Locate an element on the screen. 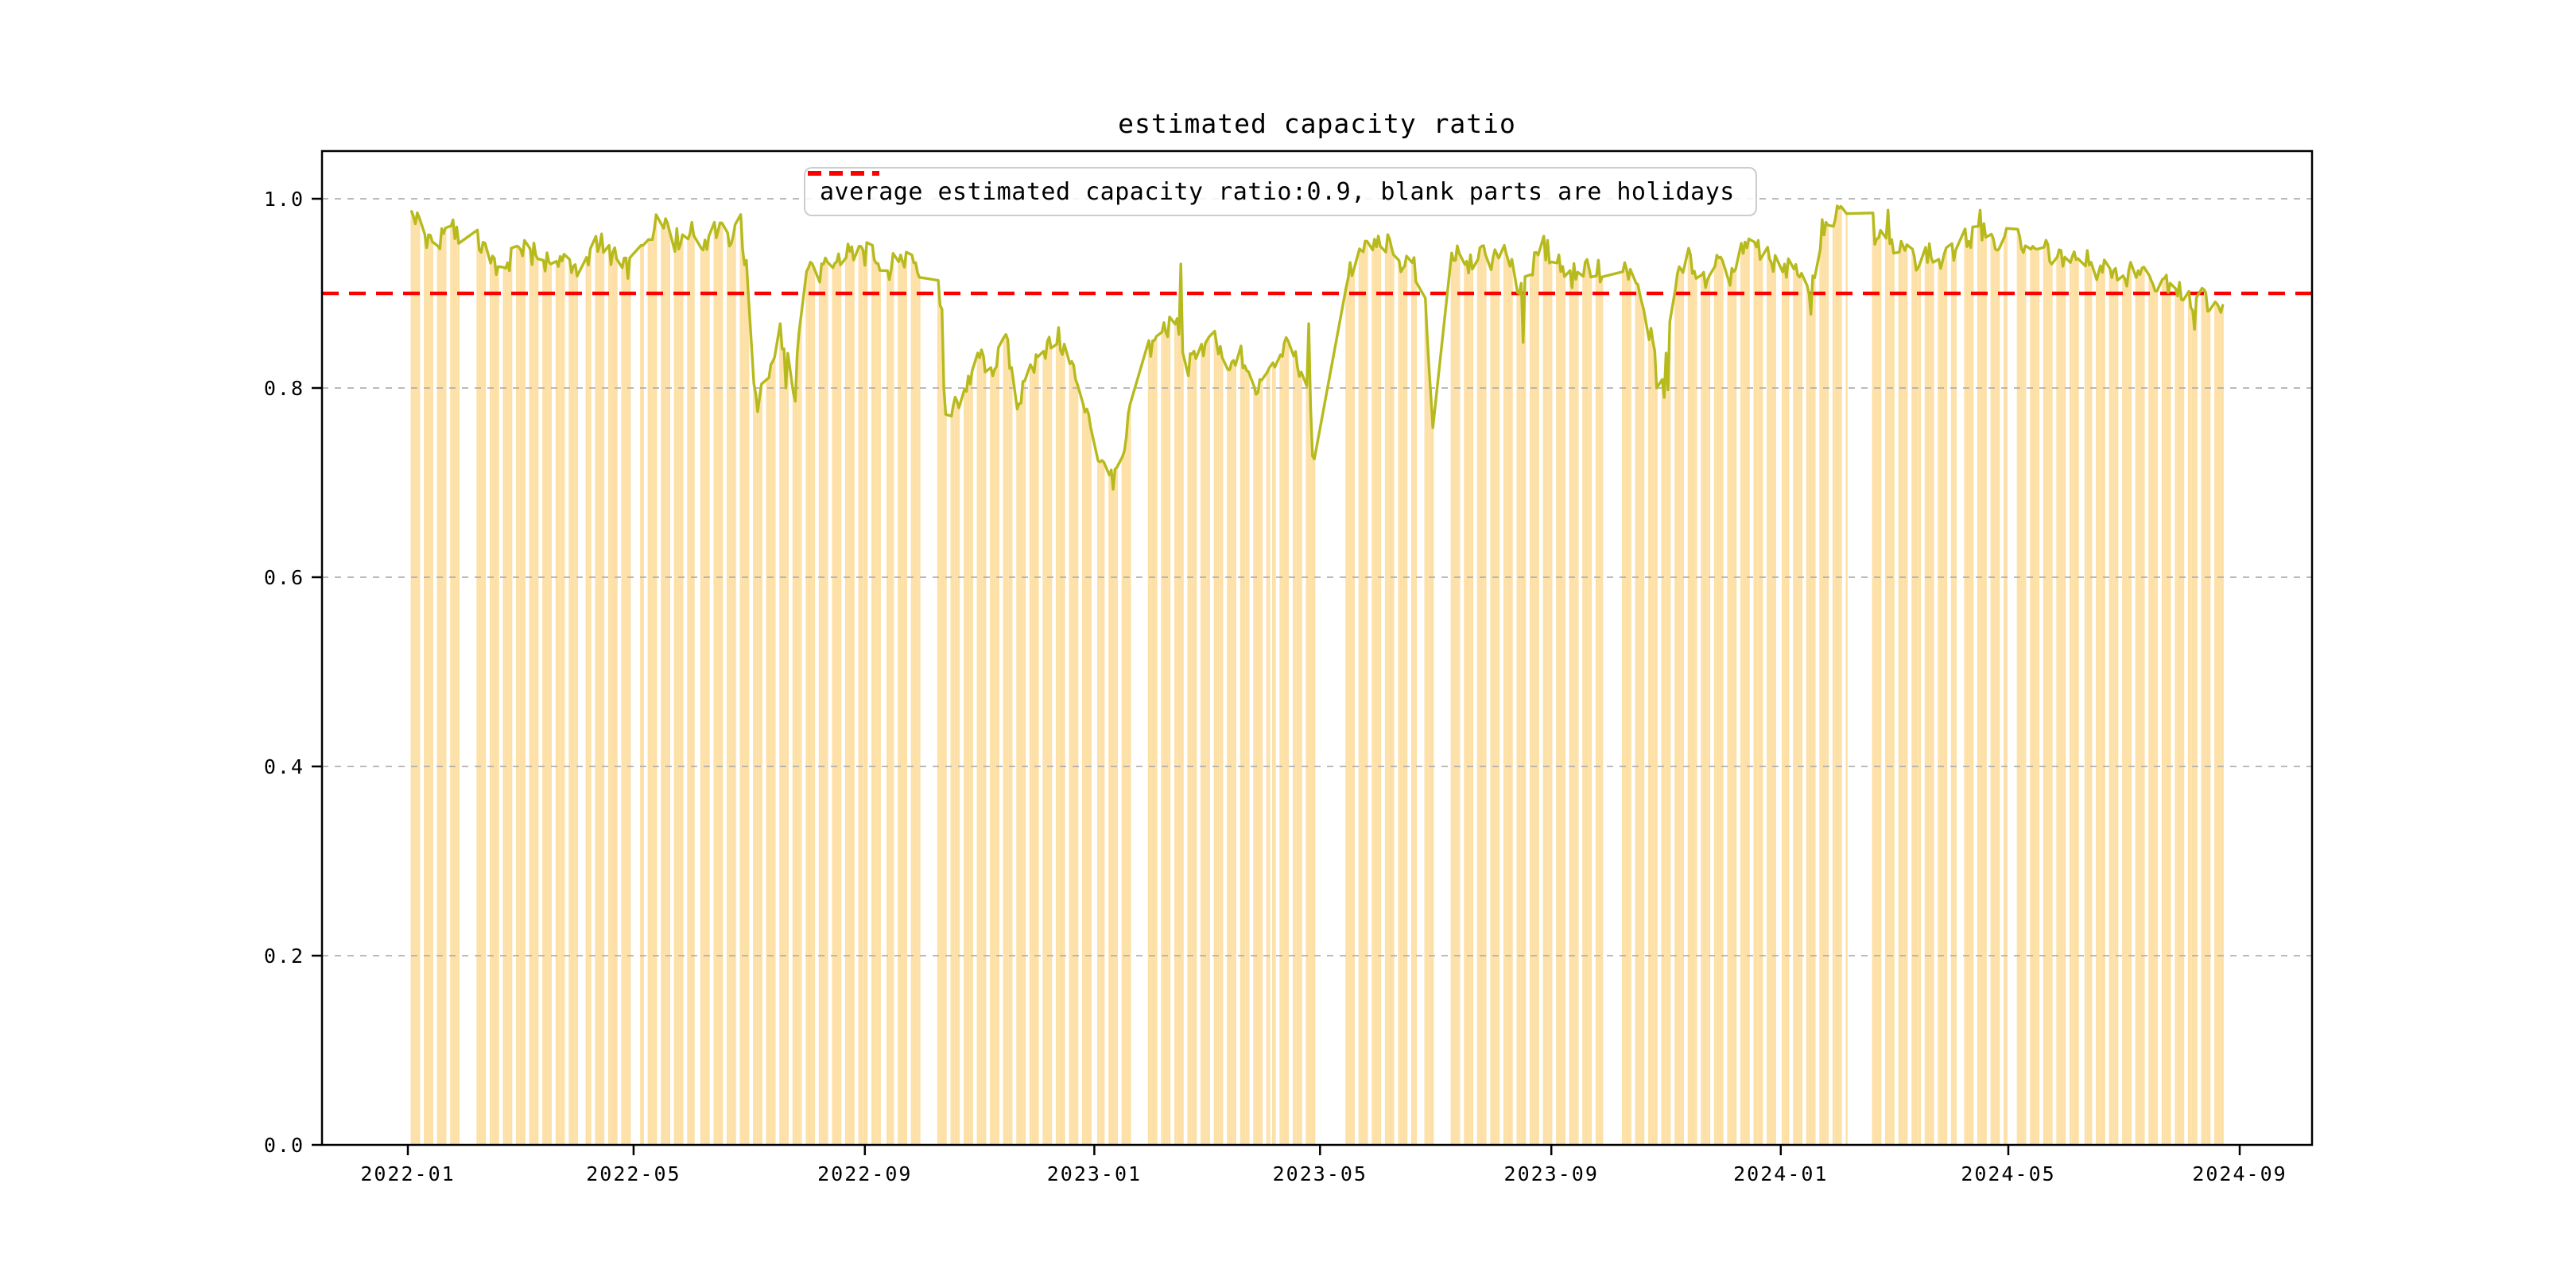  x-tick-label: 2024-05 is located at coordinates (2008, 1173).